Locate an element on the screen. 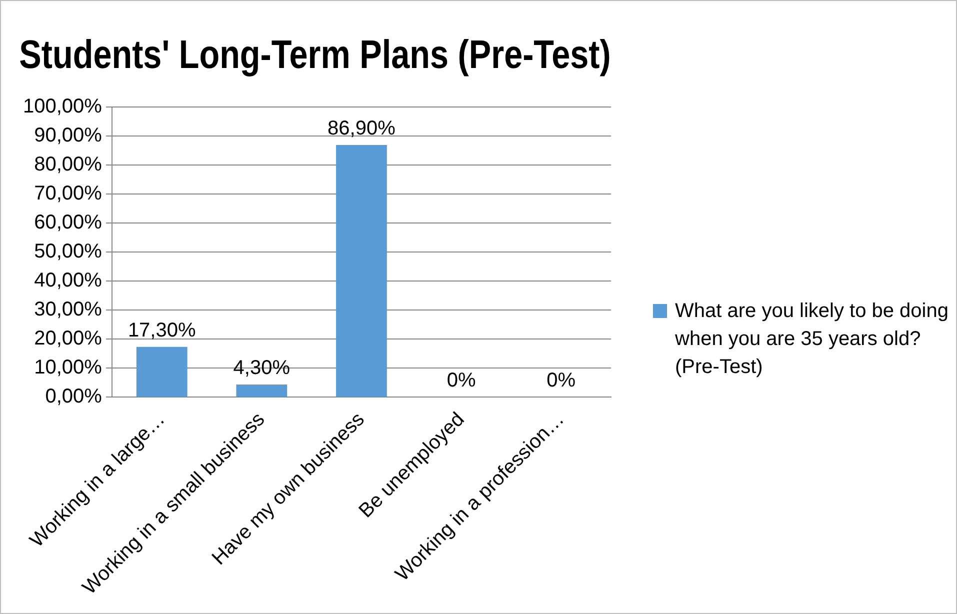  y-tick-label: 70,00% is located at coordinates (68, 193).